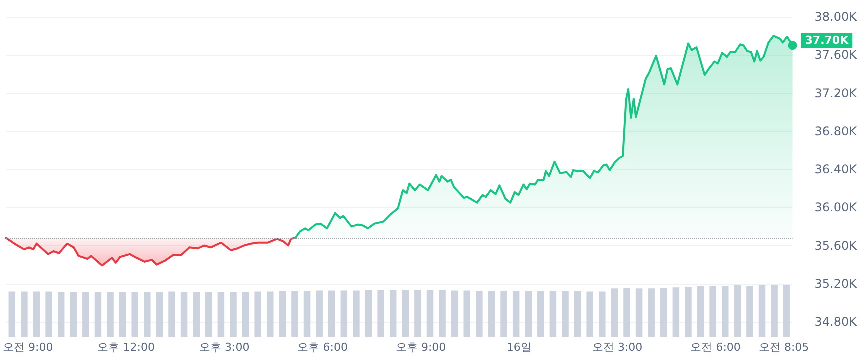  I want to click on x-tick-label: 오전 3:00, so click(617, 347).